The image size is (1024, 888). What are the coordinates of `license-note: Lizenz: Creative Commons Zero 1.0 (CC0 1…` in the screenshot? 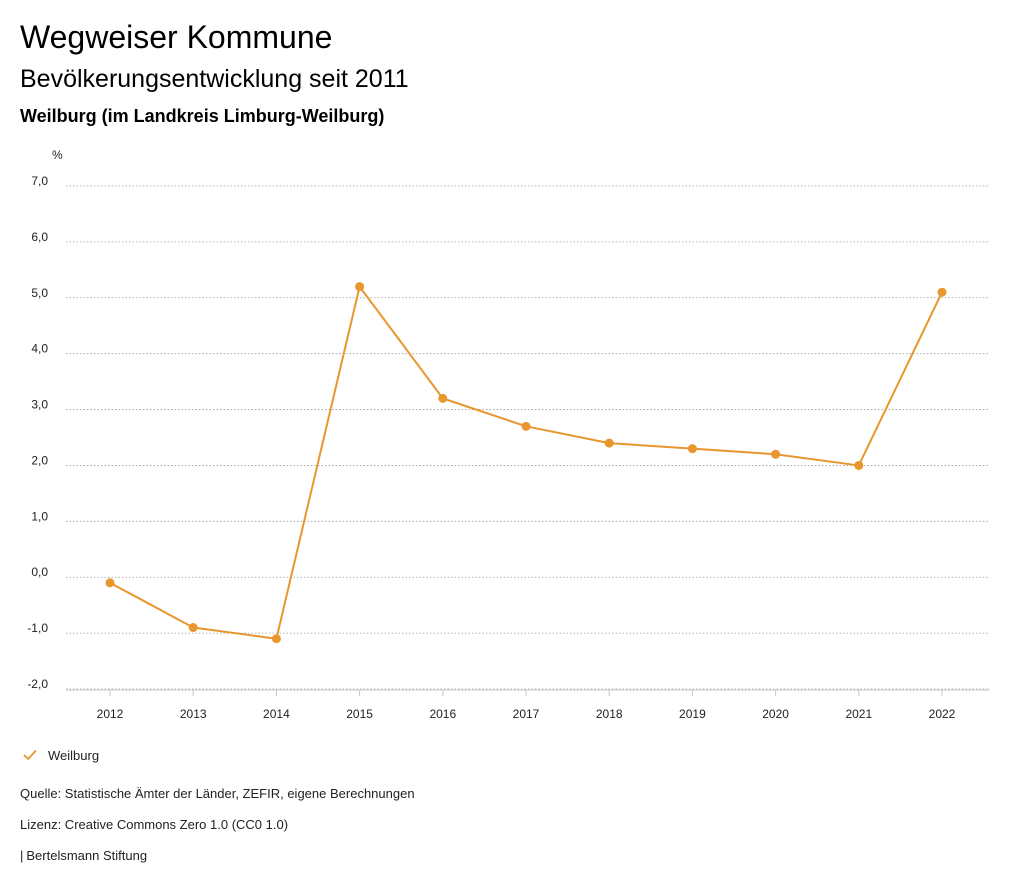 It's located at (154, 824).